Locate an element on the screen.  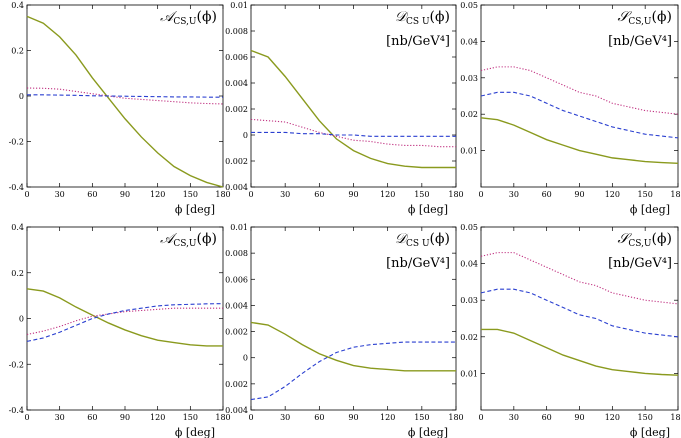
title-subscript: CS U is located at coordinates (418, 244).